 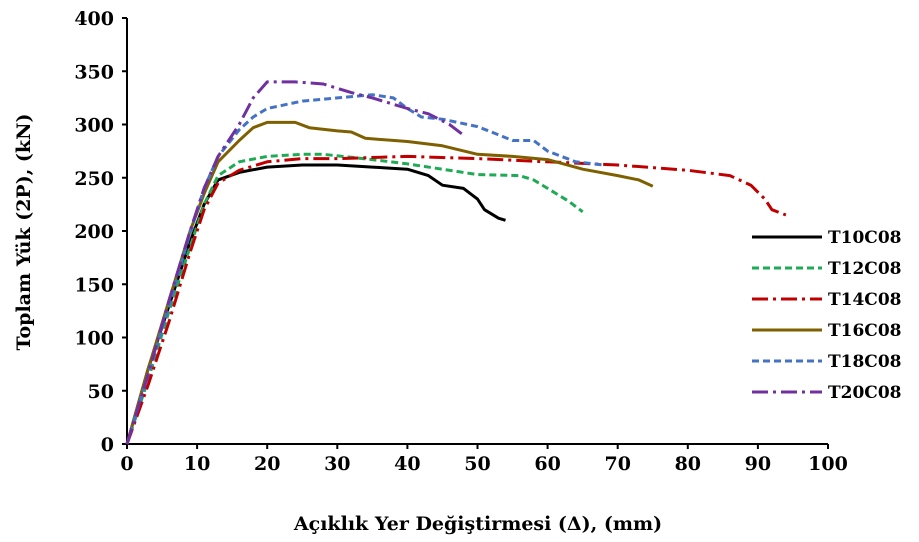 What do you see at coordinates (828, 464) in the screenshot?
I see `x-tick-label: 100` at bounding box center [828, 464].